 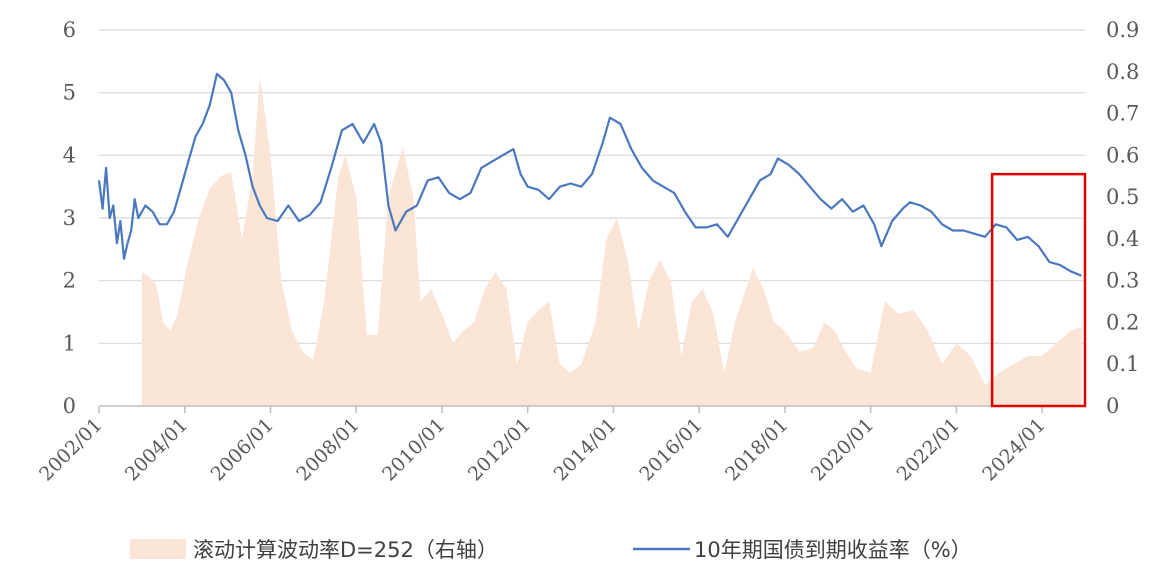 What do you see at coordinates (69, 281) in the screenshot?
I see `left-tick-label: 2` at bounding box center [69, 281].